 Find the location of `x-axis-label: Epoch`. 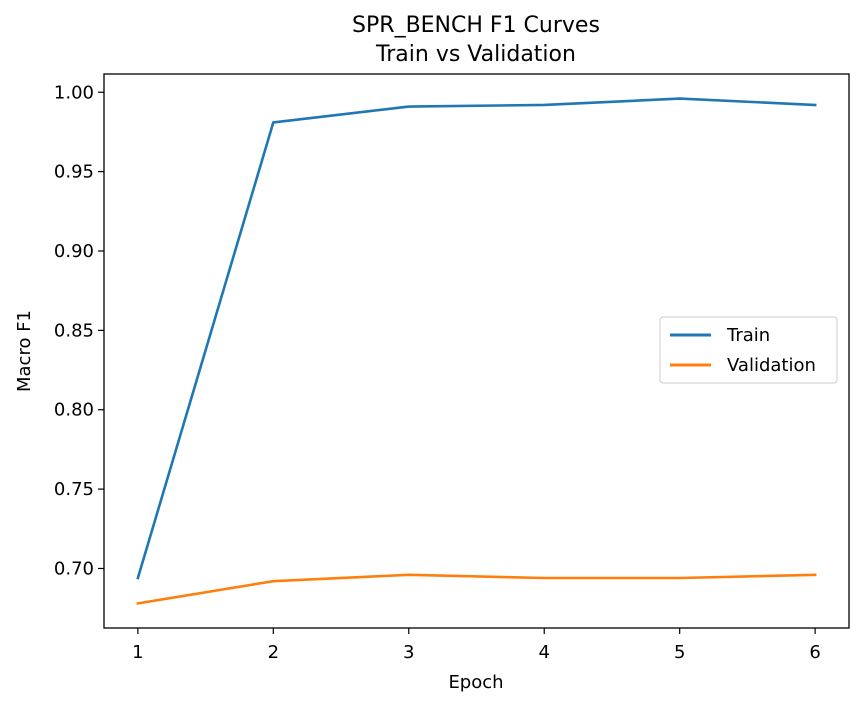

x-axis-label: Epoch is located at coordinates (475, 682).